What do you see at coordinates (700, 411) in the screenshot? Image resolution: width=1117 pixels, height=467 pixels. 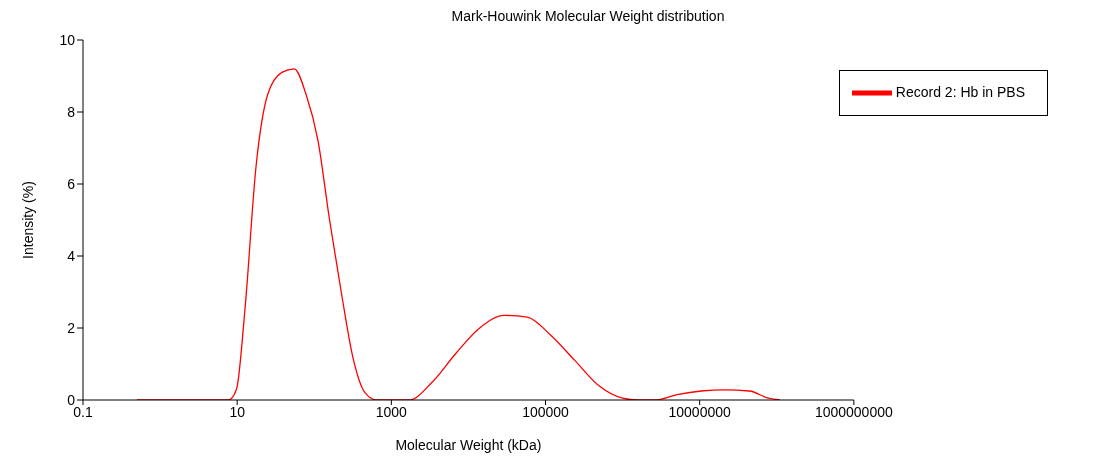 I see `x-tick-label: 10000000` at bounding box center [700, 411].